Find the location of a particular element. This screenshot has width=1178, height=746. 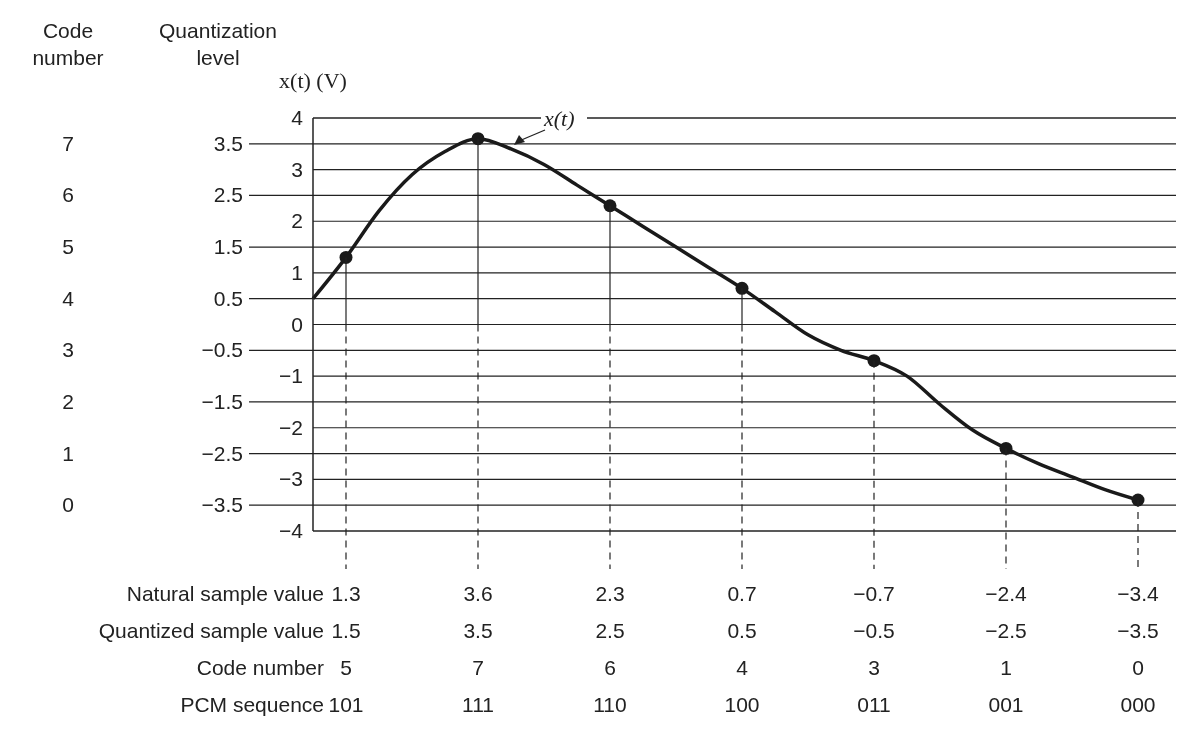

text: 2.5 is located at coordinates (610, 630).